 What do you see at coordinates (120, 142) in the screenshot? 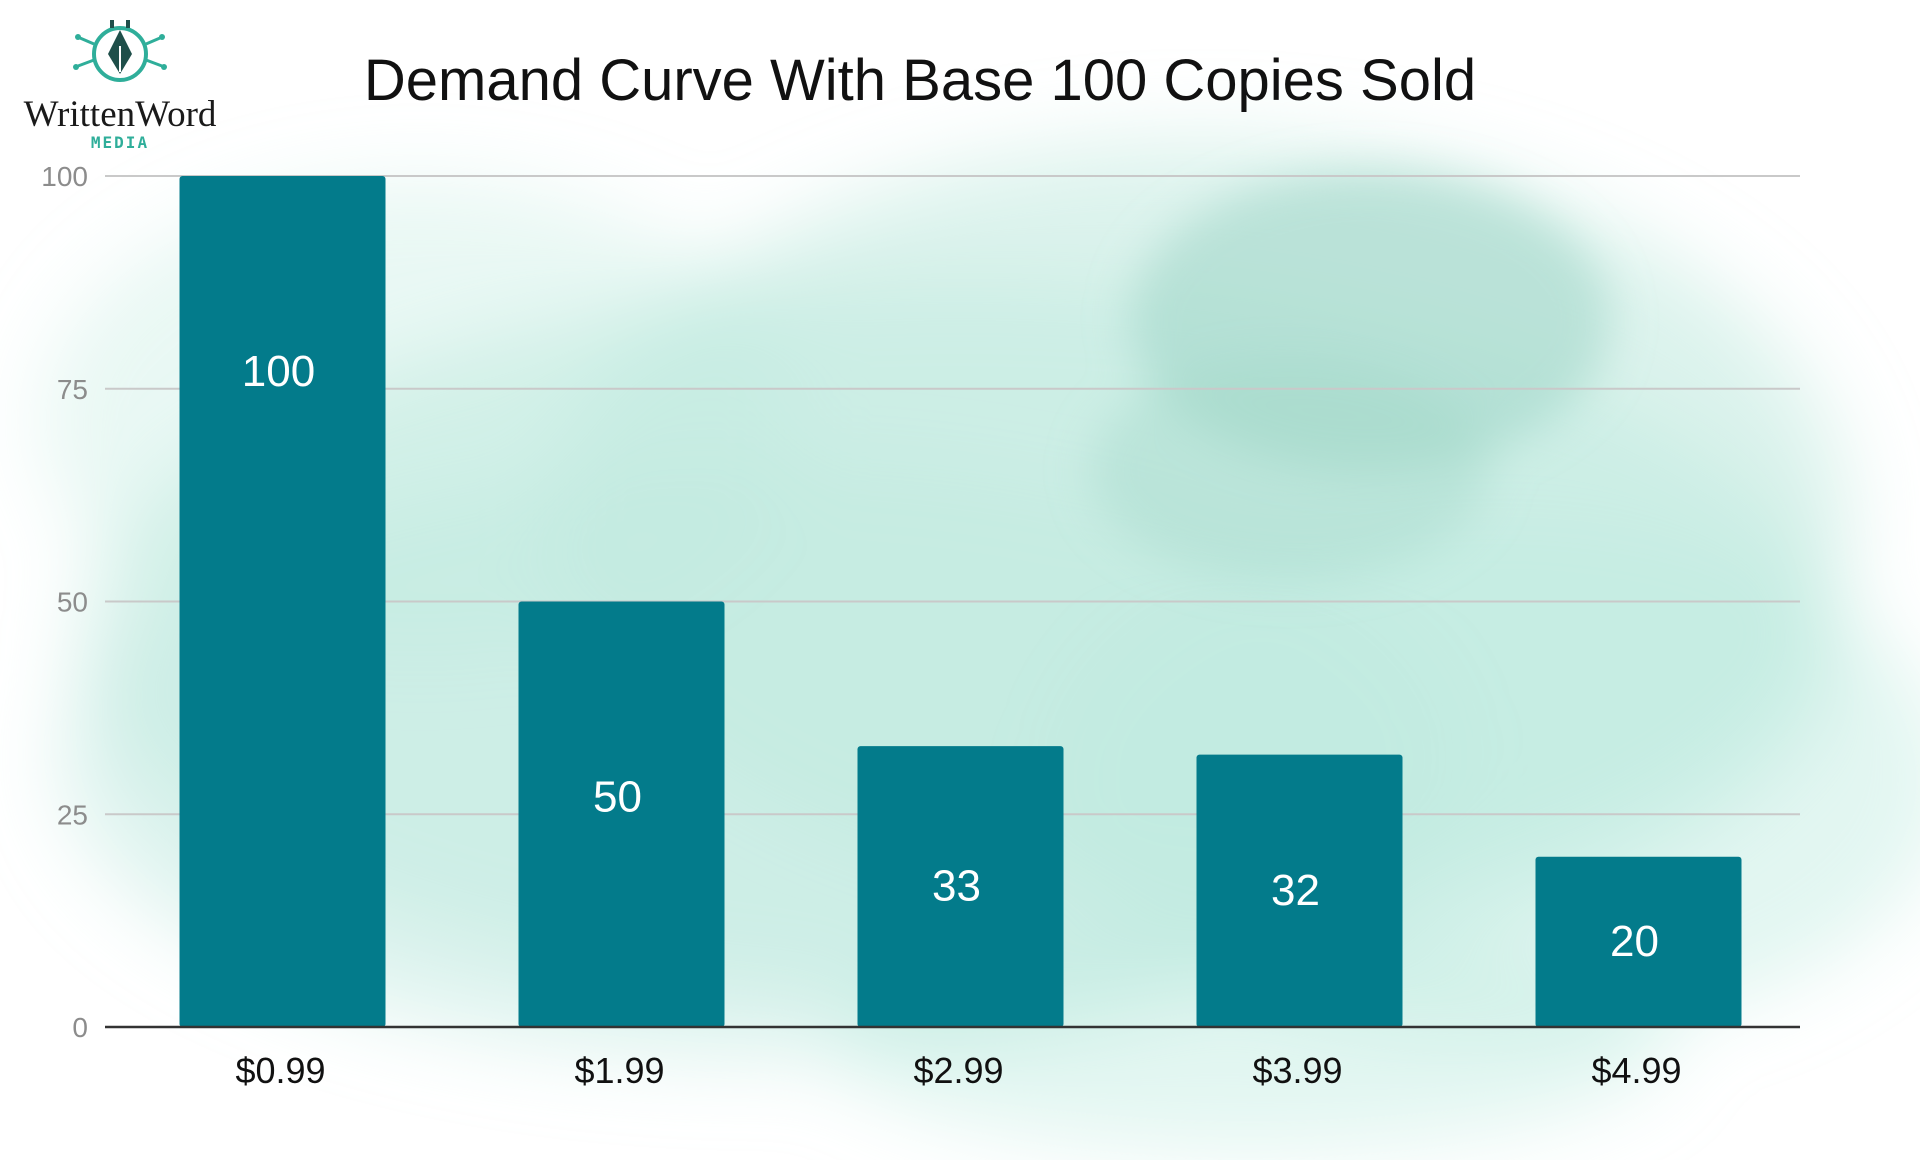
I see `logo-subtitle: MEDIA` at bounding box center [120, 142].